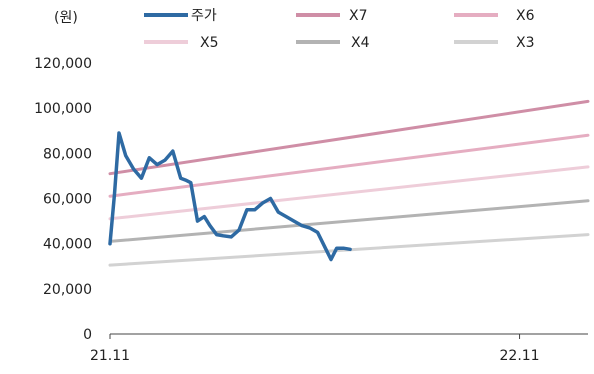 This screenshot has height=374, width=594. I want to click on x-tick-label: 22.11, so click(520, 356).